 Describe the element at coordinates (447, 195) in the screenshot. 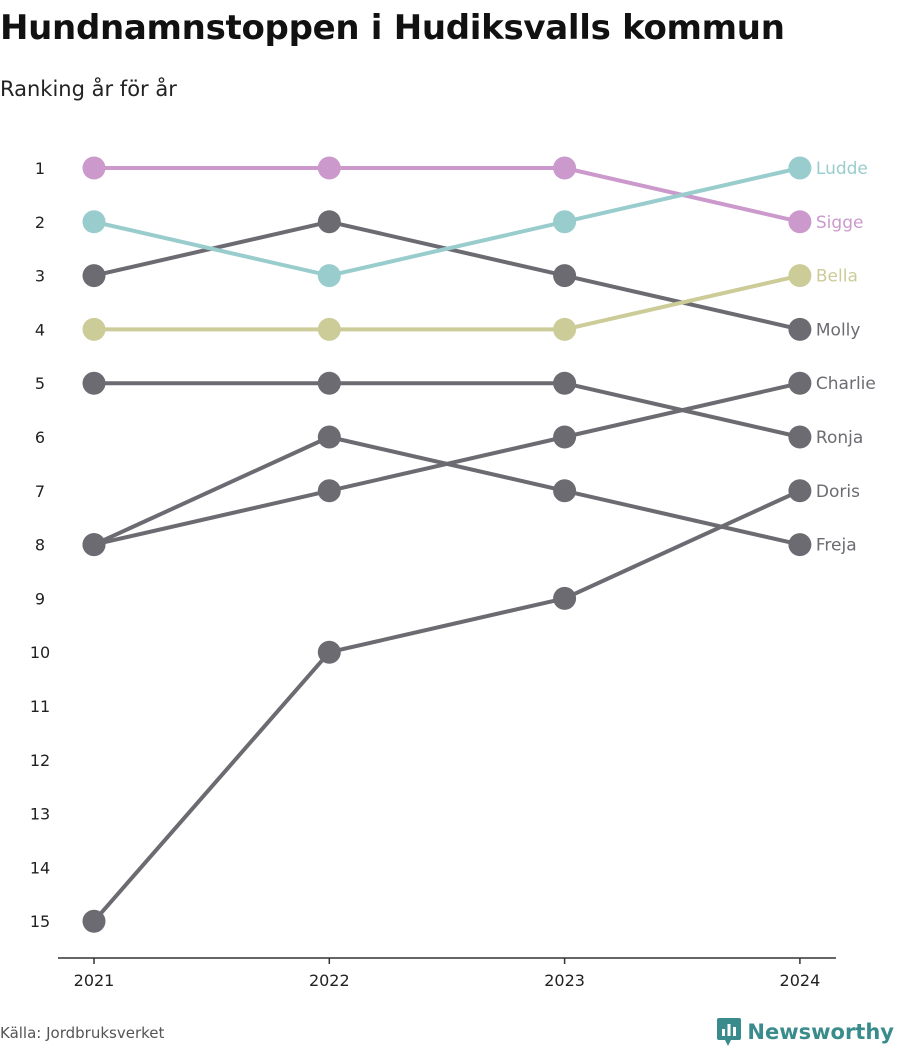

I see `series-line-sigge` at that location.